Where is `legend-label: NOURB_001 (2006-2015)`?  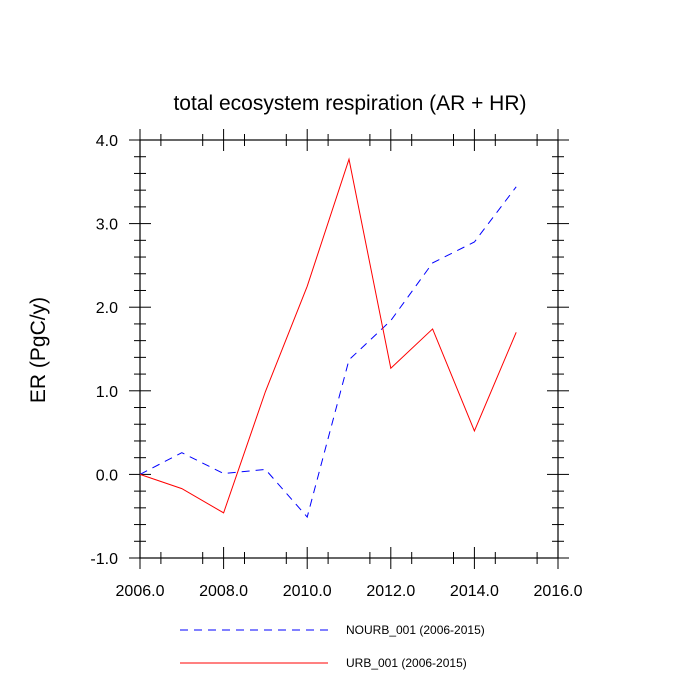
legend-label: NOURB_001 (2006-2015) is located at coordinates (415, 630).